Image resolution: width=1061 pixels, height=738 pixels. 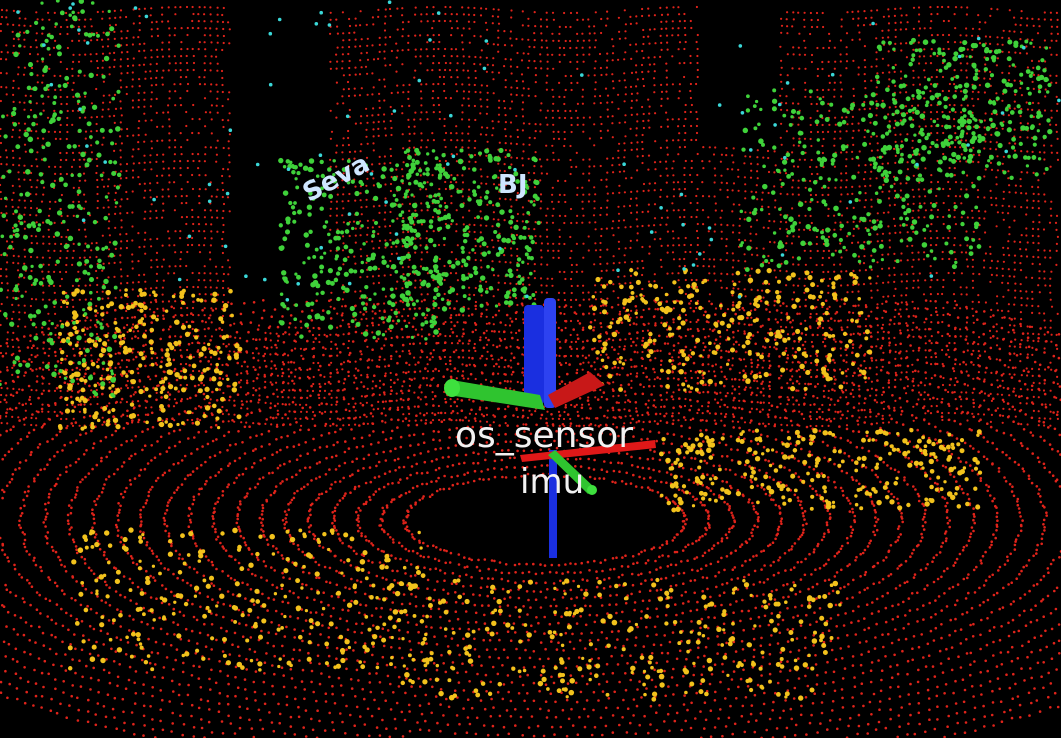 What do you see at coordinates (534, 355) in the screenshot?
I see `z-axis-arrow` at bounding box center [534, 355].